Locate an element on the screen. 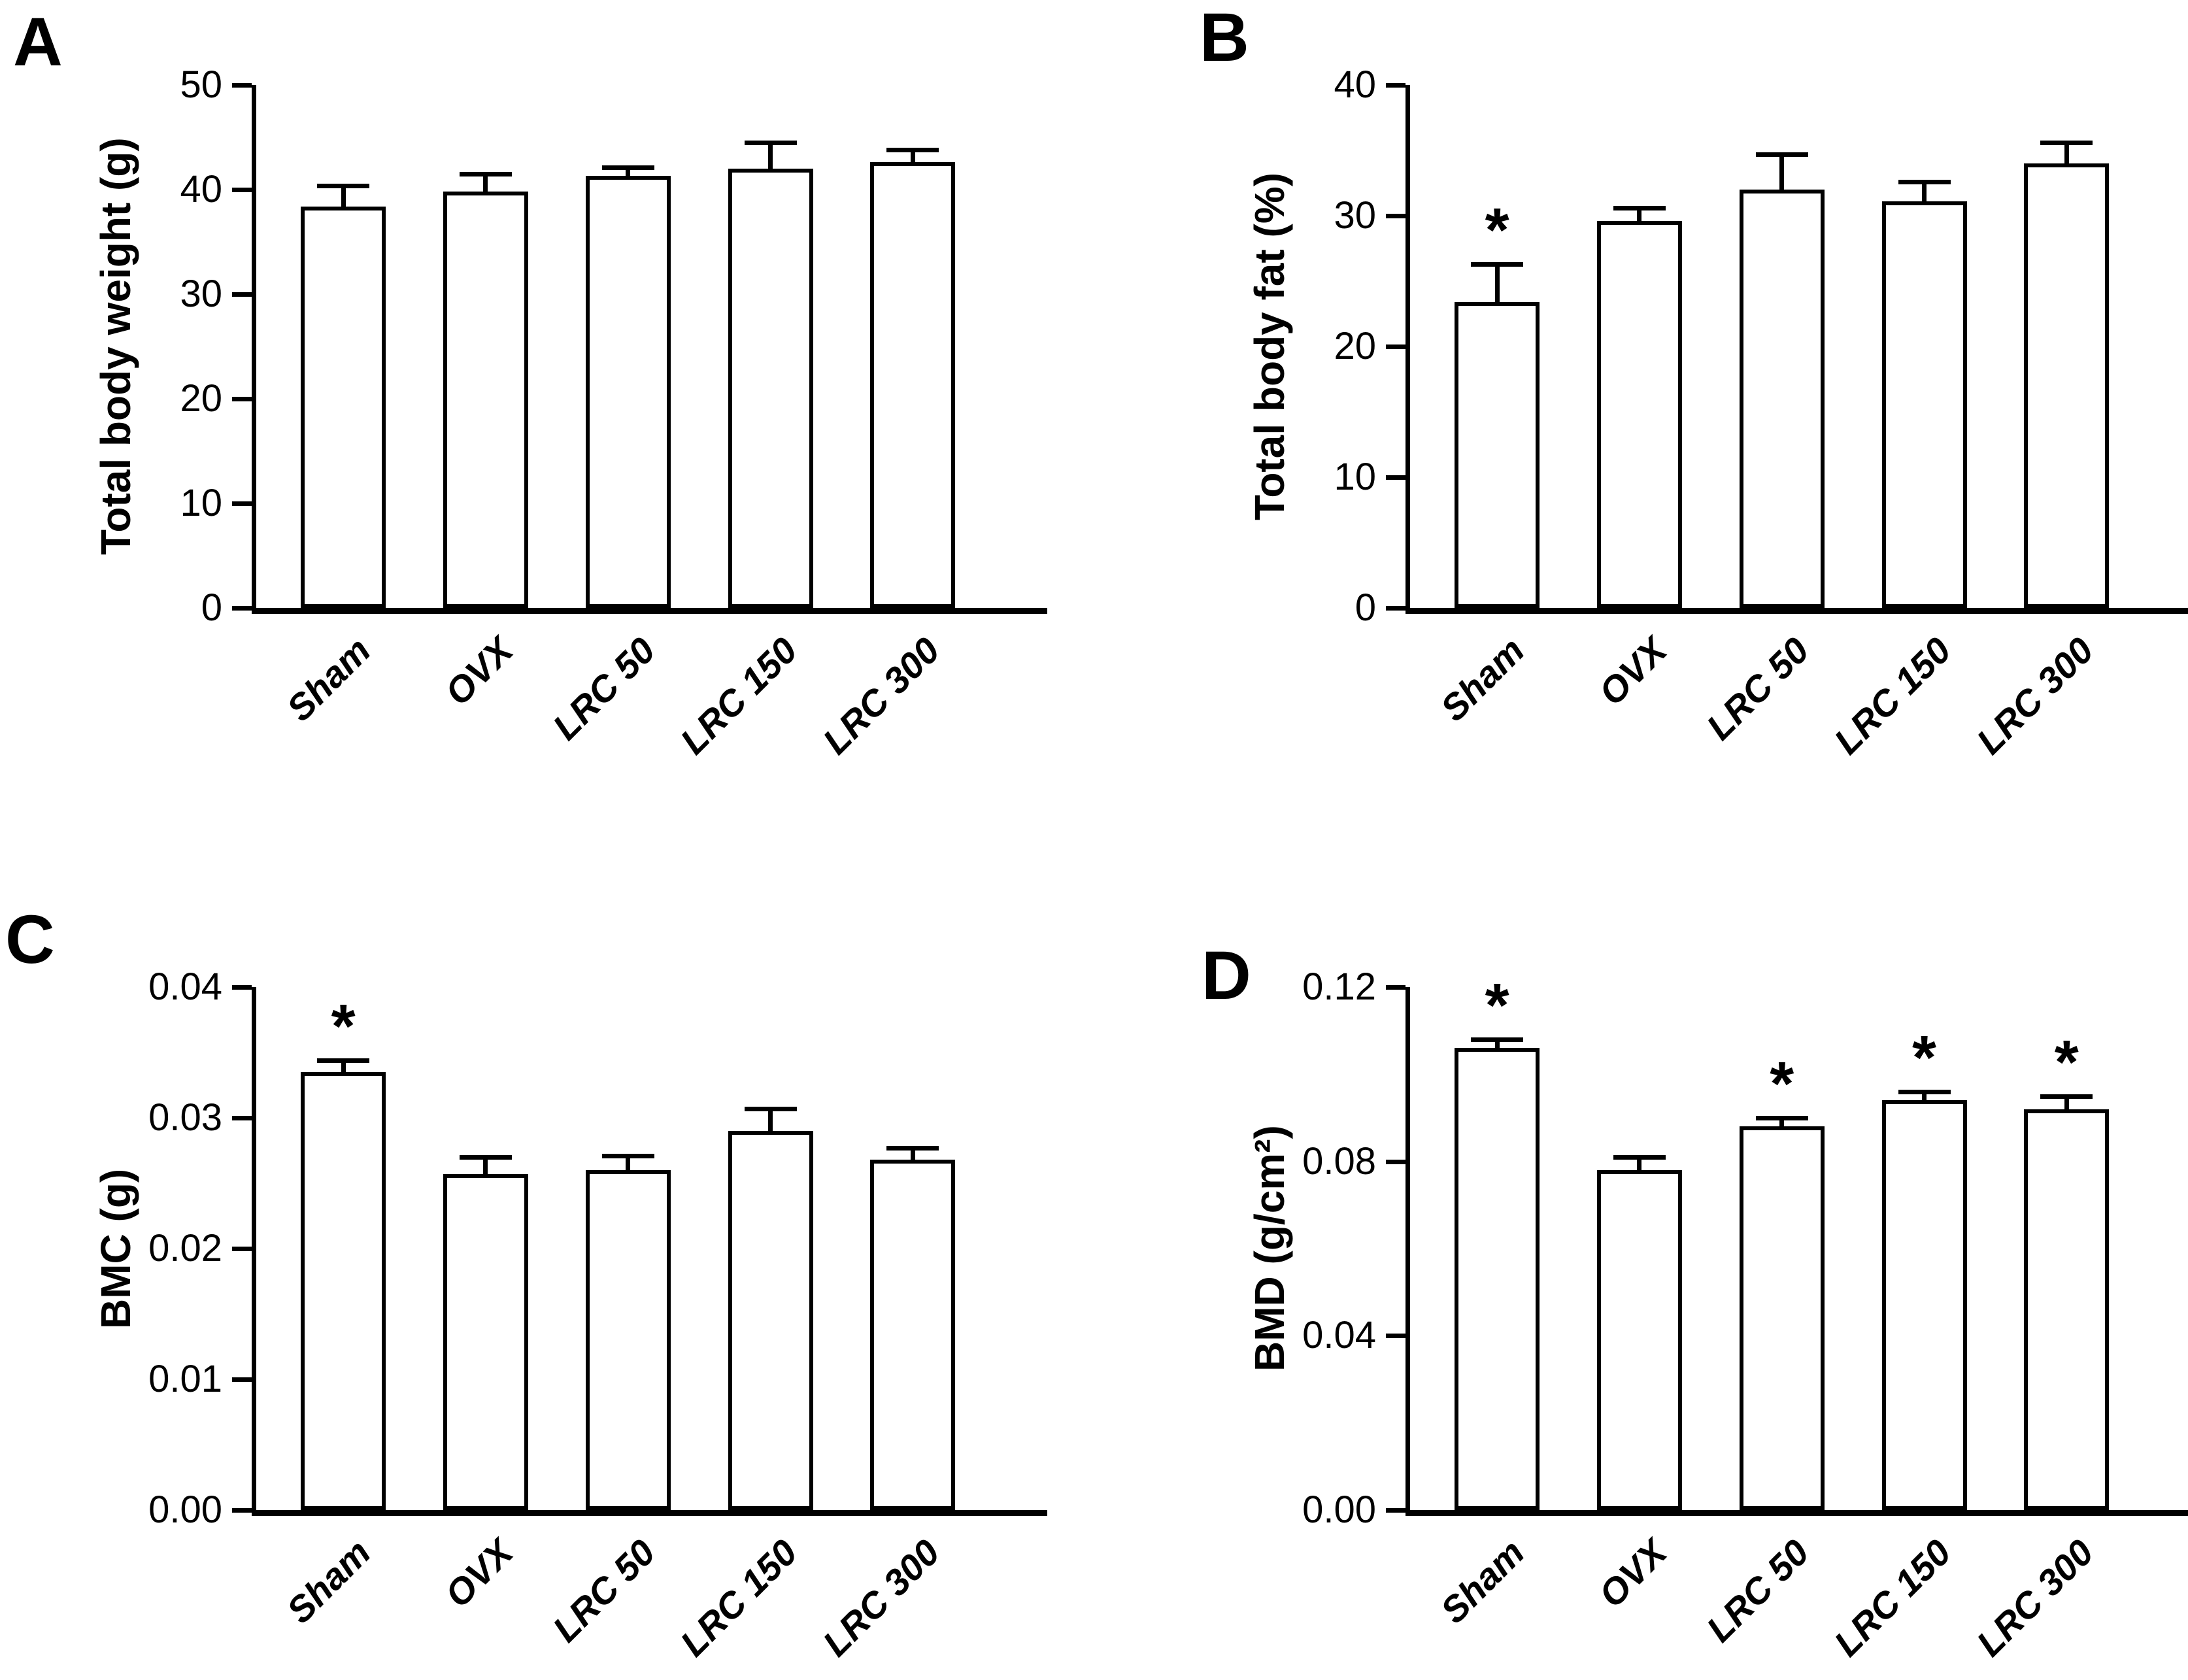 This screenshot has height=1680, width=2188. y-tick-label: 0.08 is located at coordinates (1339, 1161).